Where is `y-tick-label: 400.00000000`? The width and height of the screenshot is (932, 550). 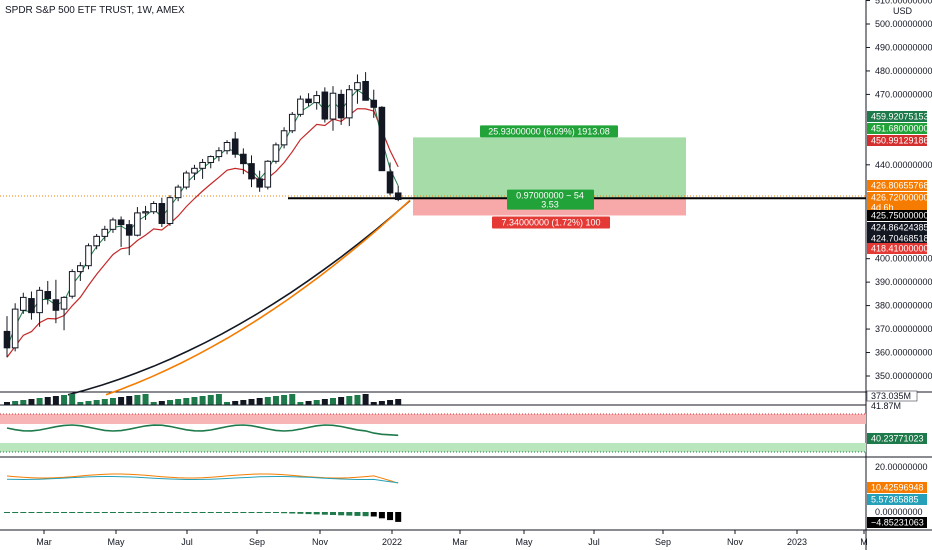 y-tick-label: 400.00000000 is located at coordinates (903, 259).